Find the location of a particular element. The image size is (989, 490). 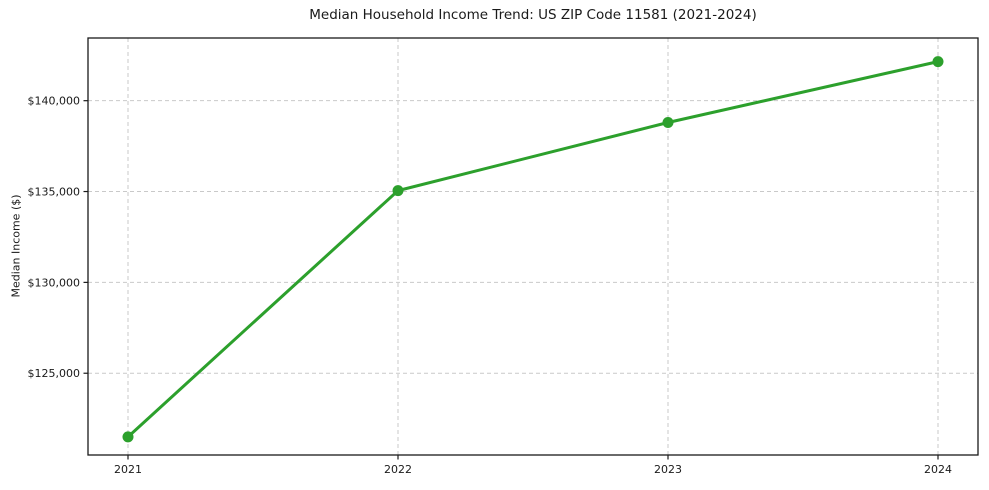

y-tick-label: $135,000 is located at coordinates (54, 192).